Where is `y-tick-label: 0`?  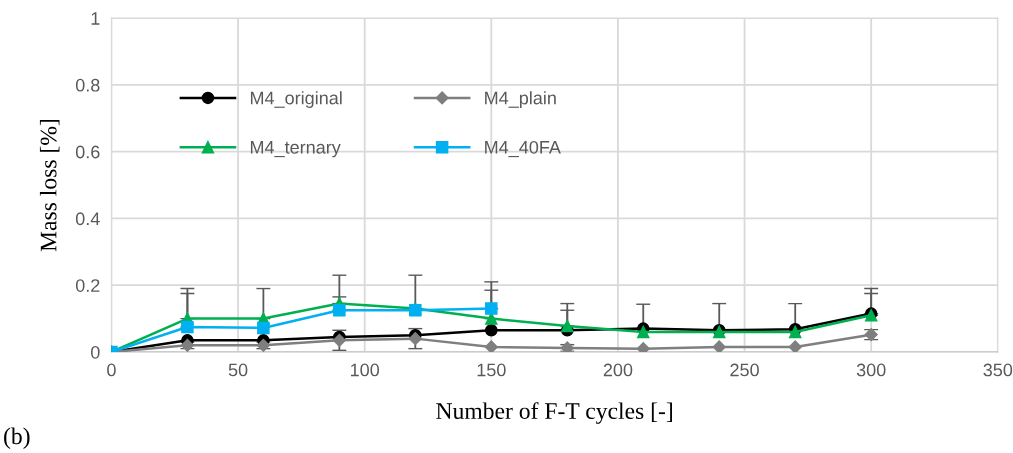
y-tick-label: 0 is located at coordinates (95, 352).